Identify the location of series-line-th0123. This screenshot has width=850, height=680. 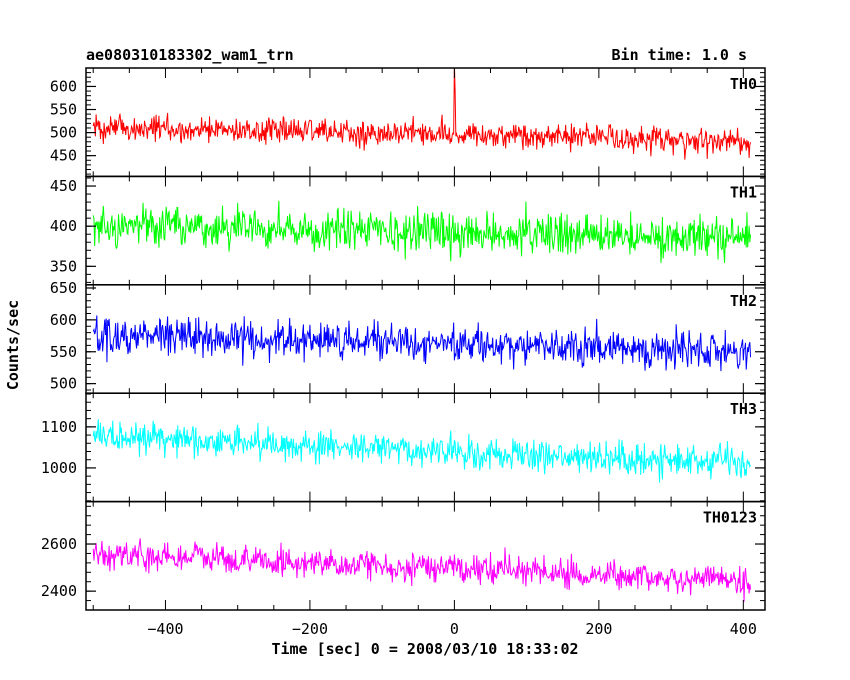
(422, 570).